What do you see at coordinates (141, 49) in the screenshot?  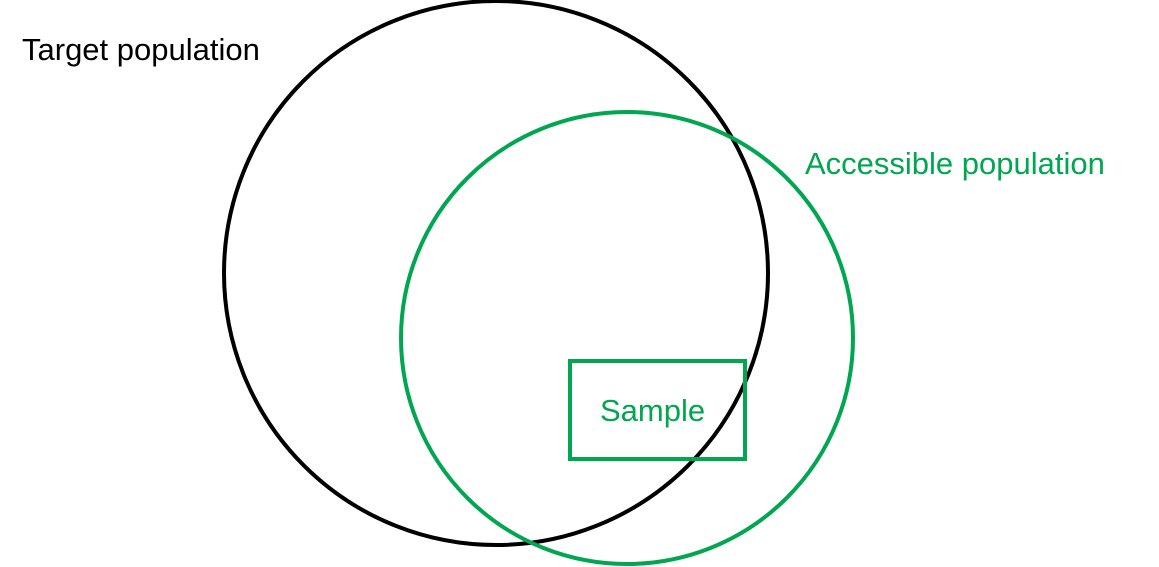 I see `target-population-label: Target population` at bounding box center [141, 49].